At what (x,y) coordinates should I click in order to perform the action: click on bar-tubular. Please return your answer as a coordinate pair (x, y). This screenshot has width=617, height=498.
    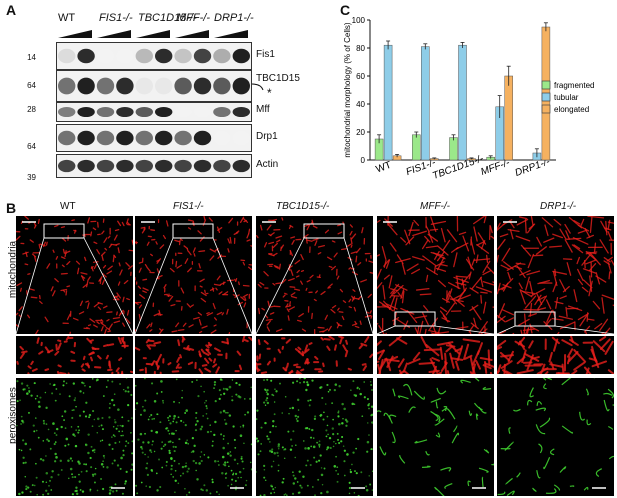
    Looking at the image, I should click on (462, 102).